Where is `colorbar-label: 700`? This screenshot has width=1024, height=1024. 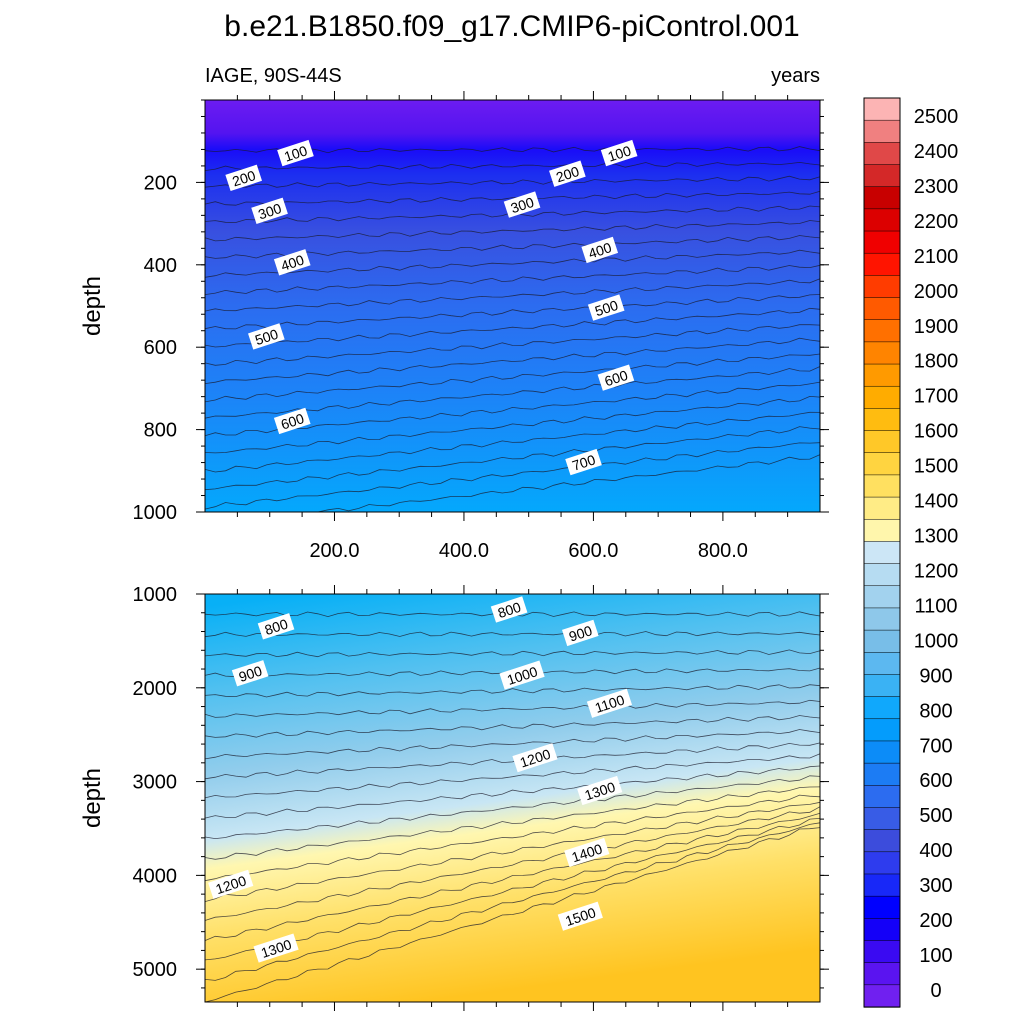
colorbar-label: 700 is located at coordinates (935, 746).